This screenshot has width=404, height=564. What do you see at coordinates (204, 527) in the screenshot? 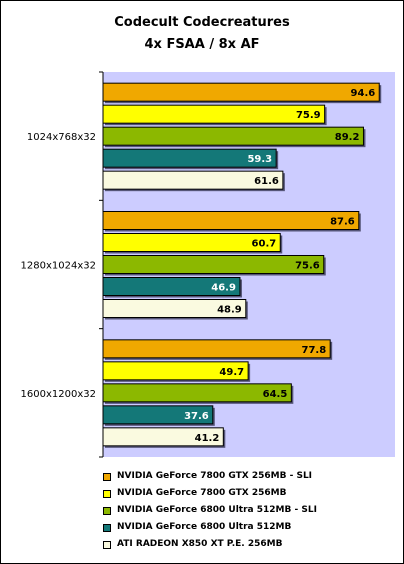
I see `legend-label: NVIDIA GeForce 6800 Ultra 512MB` at bounding box center [204, 527].